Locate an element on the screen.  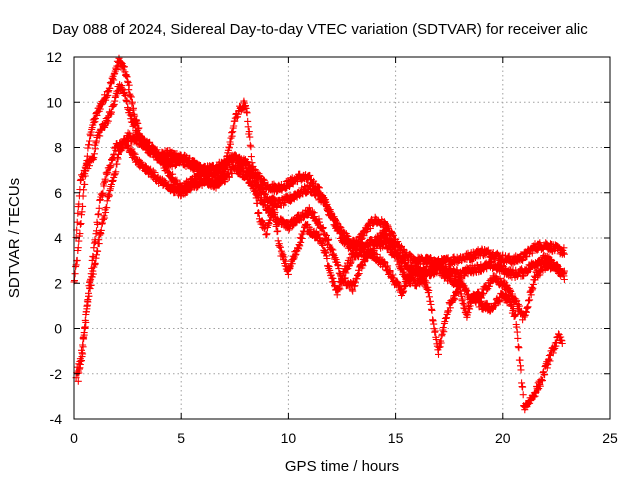
y-tick-label: 12 is located at coordinates (54, 57).